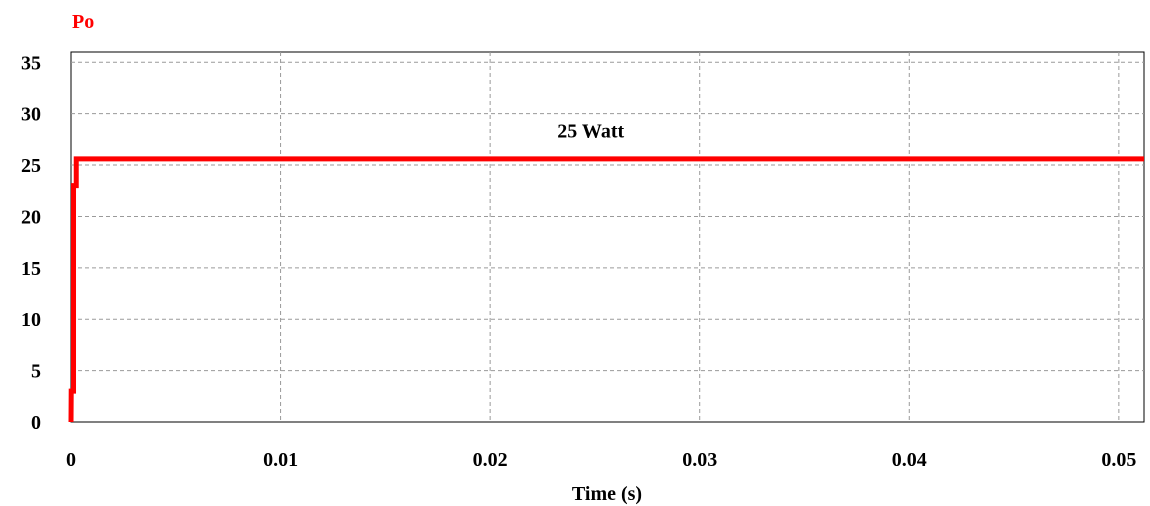  Describe the element at coordinates (83, 22) in the screenshot. I see `series-label-po: Po` at that location.